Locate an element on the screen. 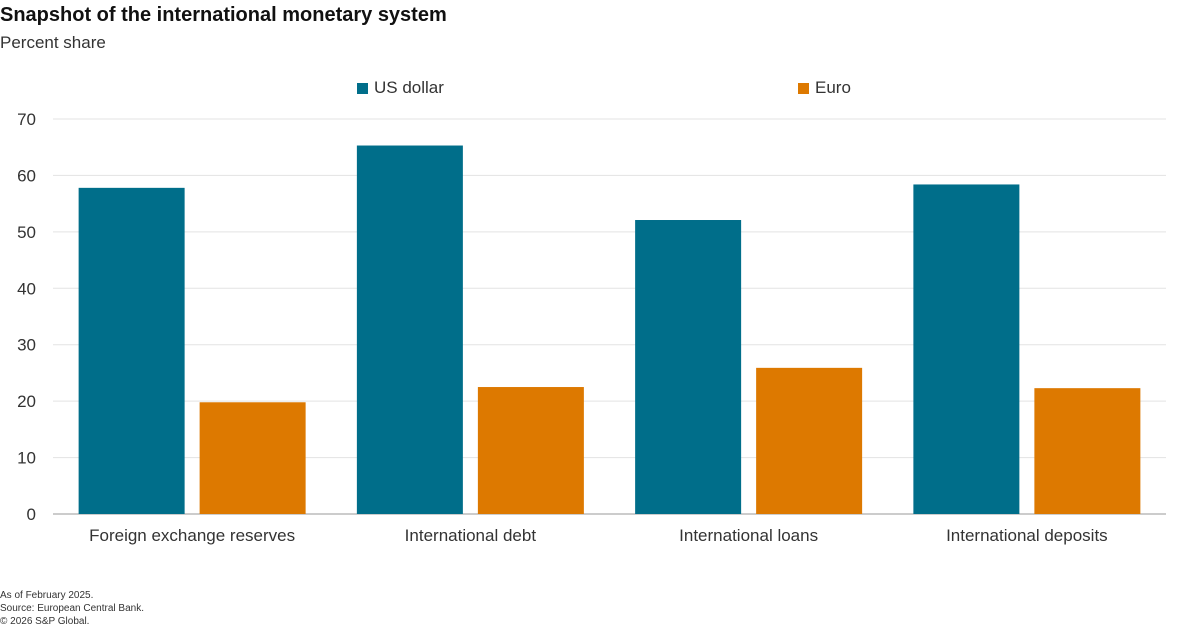 Image resolution: width=1200 pixels, height=627 pixels. legend-label: US dollar is located at coordinates (409, 87).